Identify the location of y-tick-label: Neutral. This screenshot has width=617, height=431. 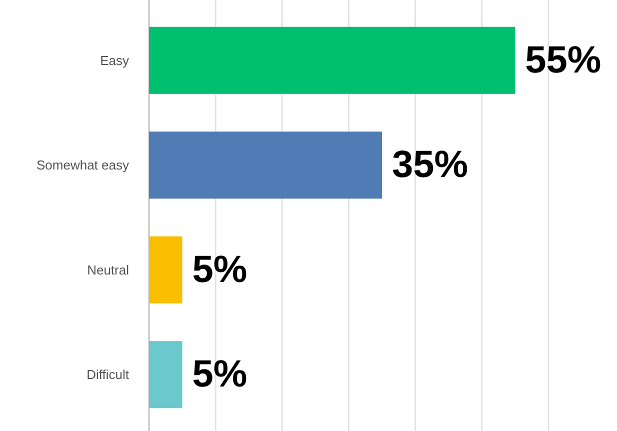
(108, 270).